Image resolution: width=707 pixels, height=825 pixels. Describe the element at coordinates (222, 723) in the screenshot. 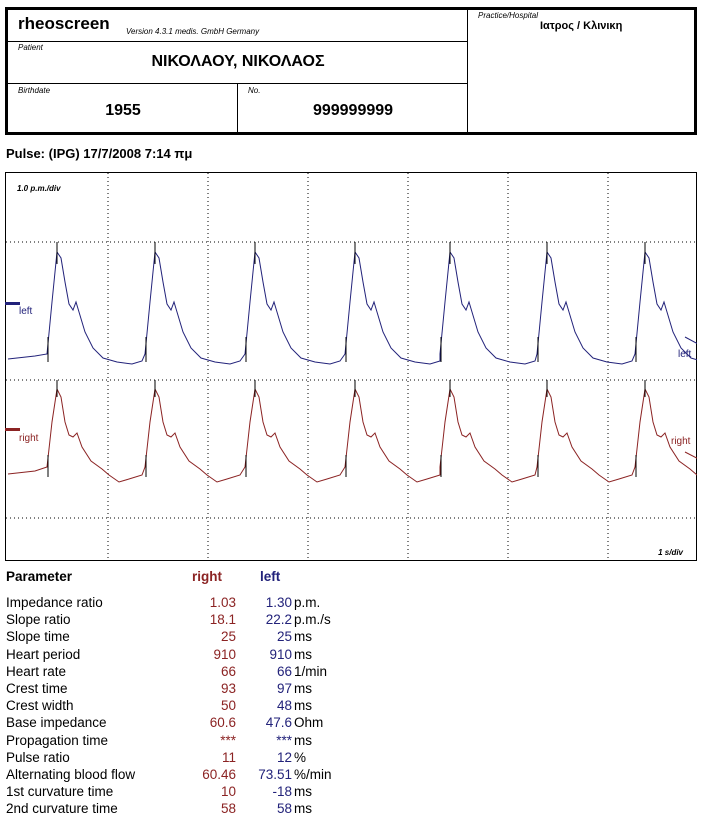

I see `right-value: 60.6` at that location.